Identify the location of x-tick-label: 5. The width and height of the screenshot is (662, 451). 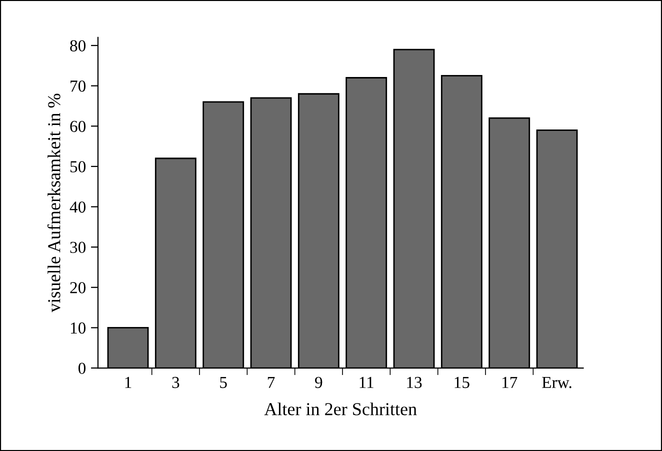
(223, 382).